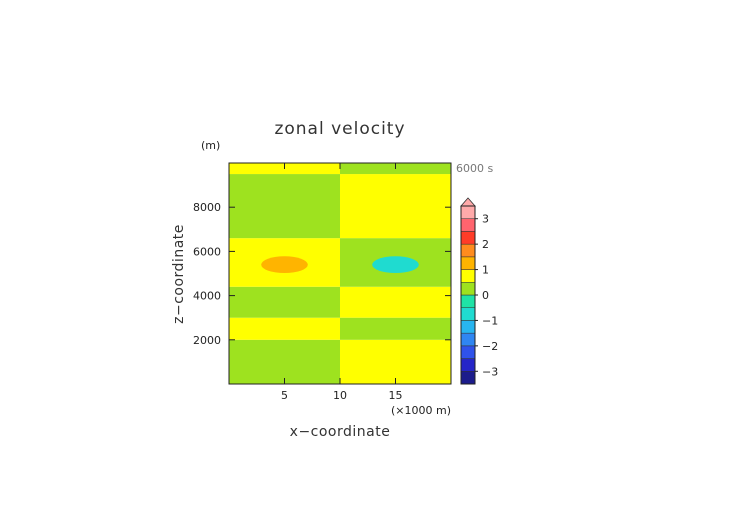  I want to click on colorbar-extend-max, so click(468, 202).